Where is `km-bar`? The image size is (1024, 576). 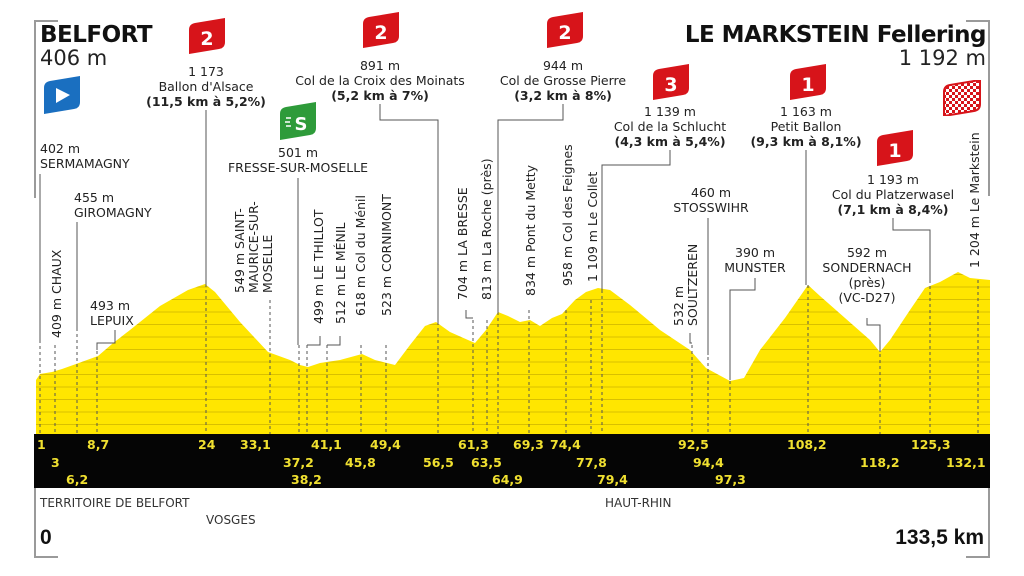
km-bar is located at coordinates (512, 461).